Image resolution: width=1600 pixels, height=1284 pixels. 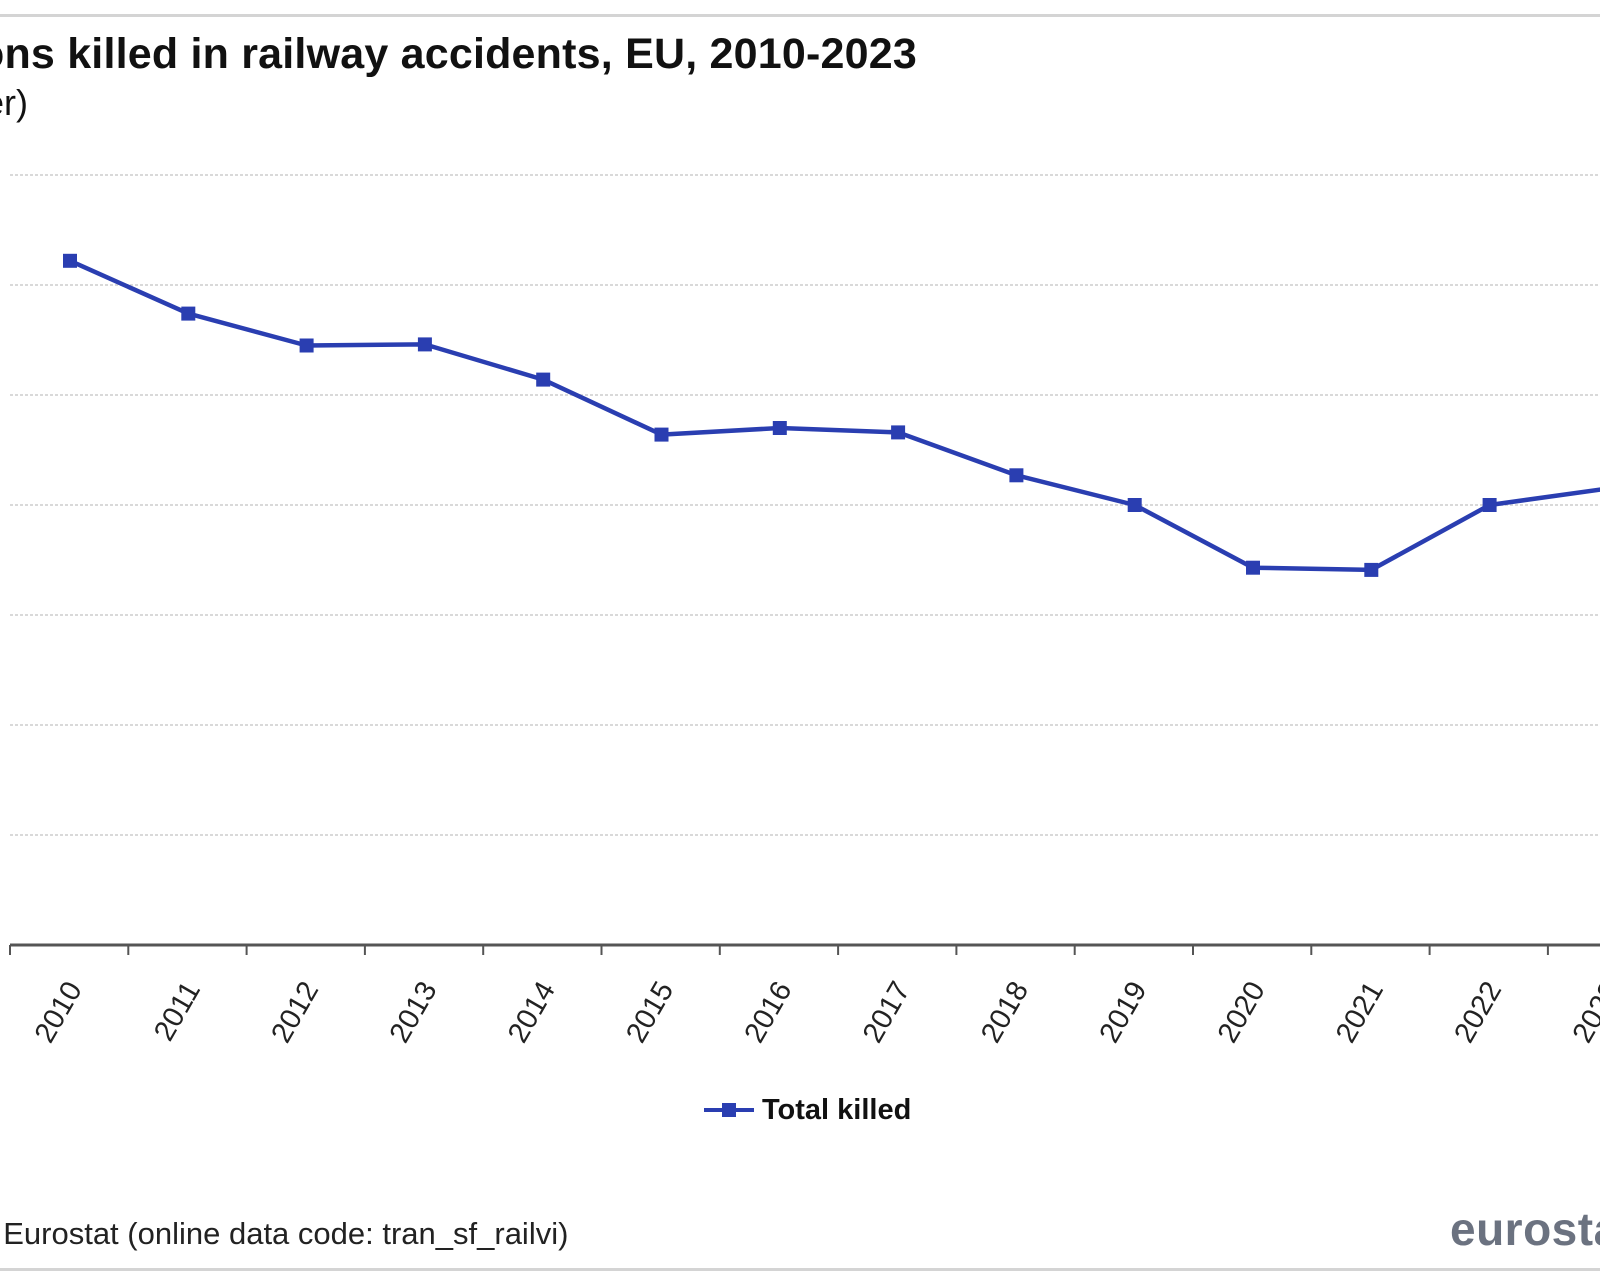 What do you see at coordinates (1253, 567) in the screenshot?
I see `data-point-2020` at bounding box center [1253, 567].